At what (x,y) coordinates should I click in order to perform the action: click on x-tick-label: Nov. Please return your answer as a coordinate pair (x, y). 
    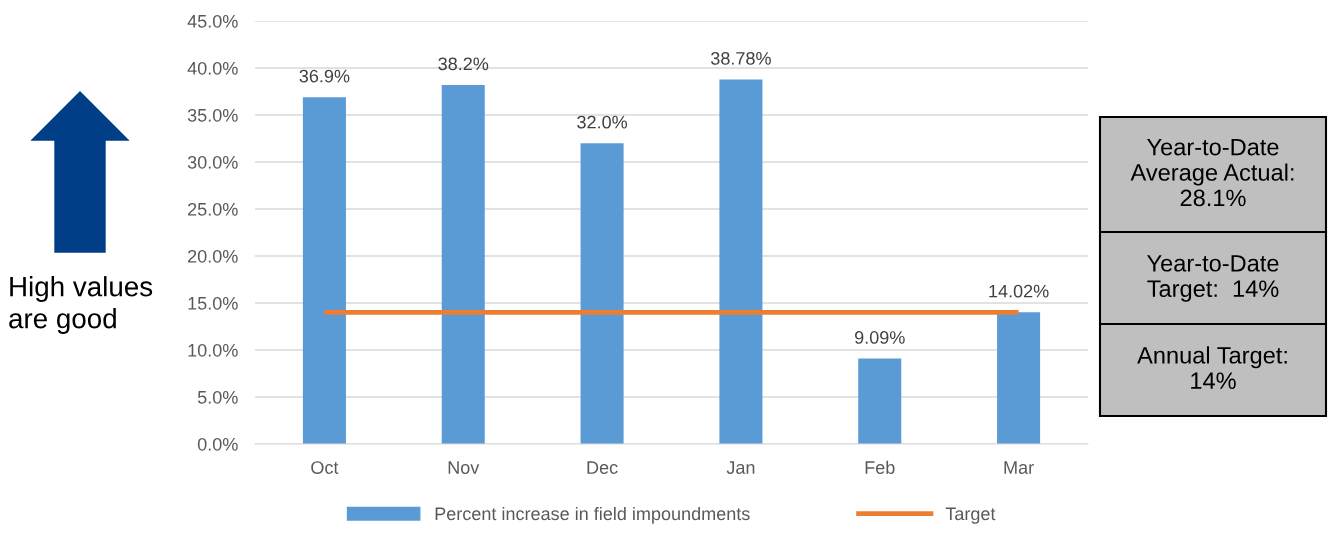
    Looking at the image, I should click on (464, 467).